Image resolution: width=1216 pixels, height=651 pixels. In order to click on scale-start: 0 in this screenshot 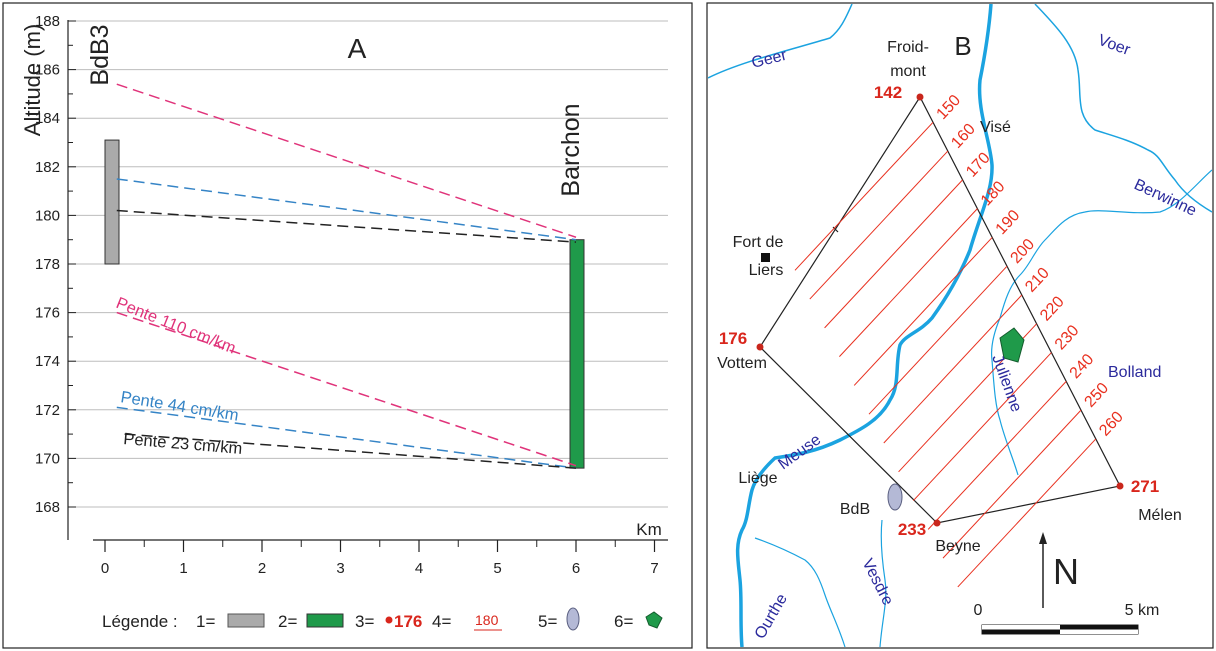, I will do `click(978, 610)`.